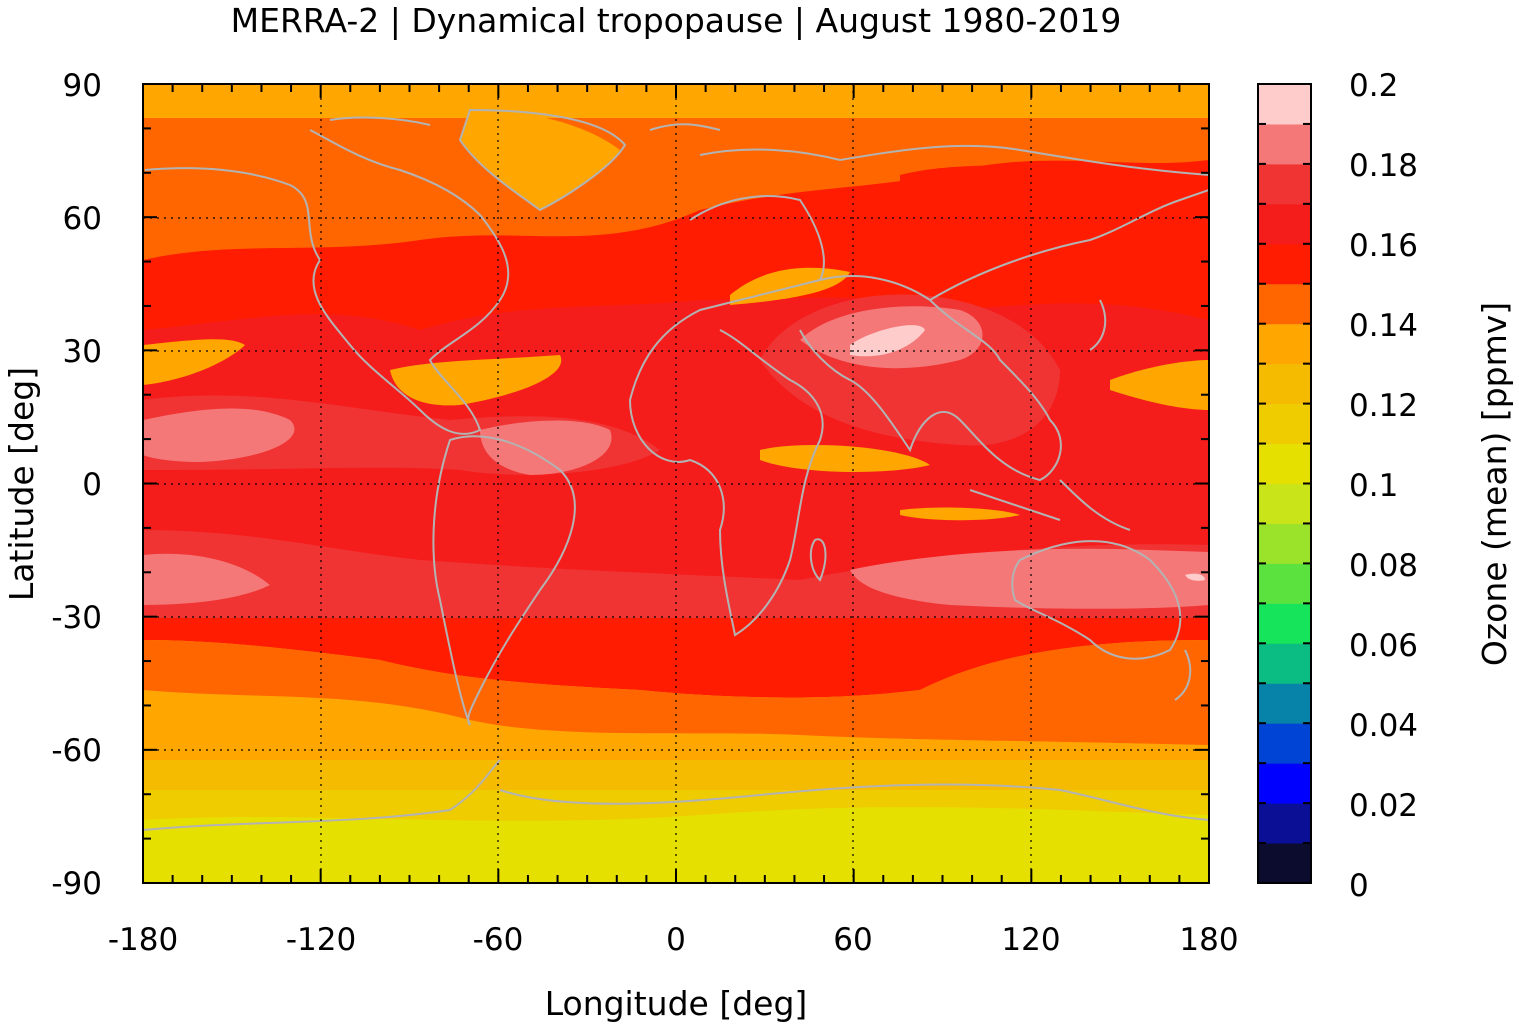  What do you see at coordinates (1030, 940) in the screenshot?
I see `x-tick-label: 120` at bounding box center [1030, 940].